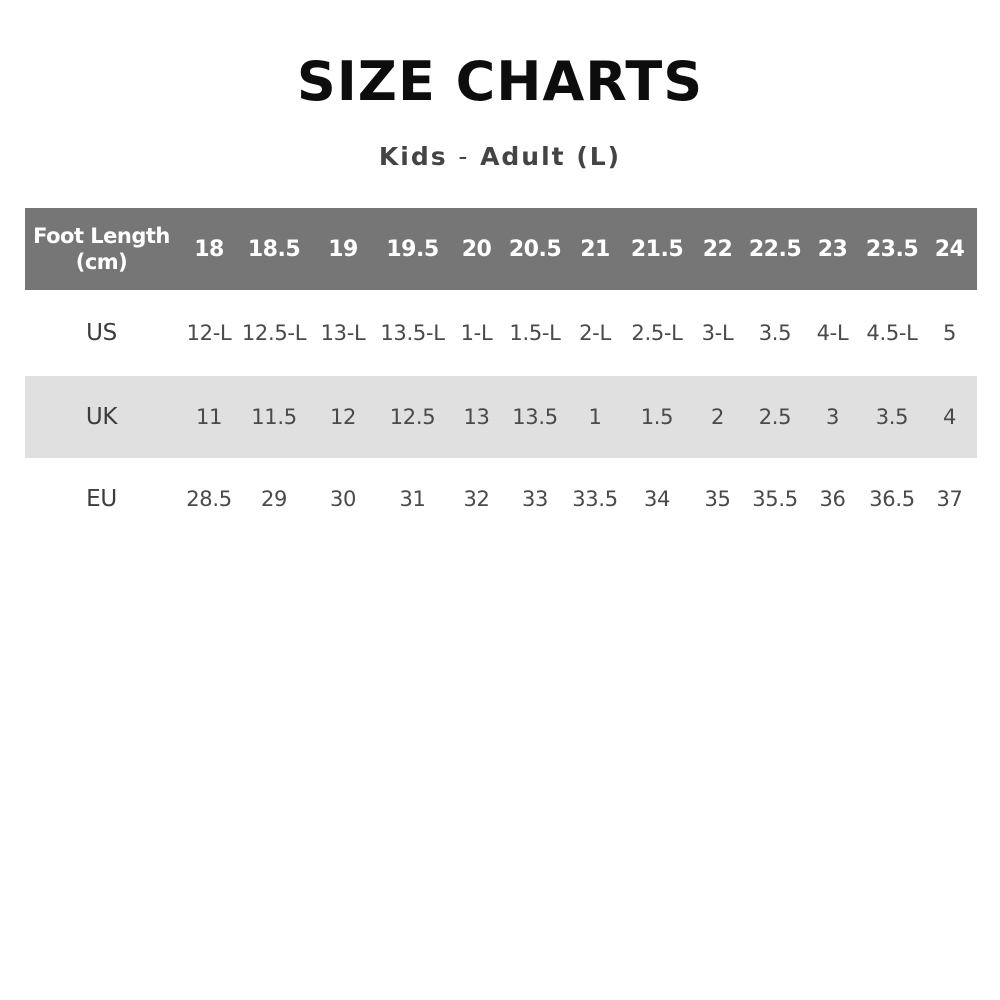 The width and height of the screenshot is (1000, 1000). What do you see at coordinates (832, 249) in the screenshot?
I see `header-cell-foot-length: 23` at bounding box center [832, 249].